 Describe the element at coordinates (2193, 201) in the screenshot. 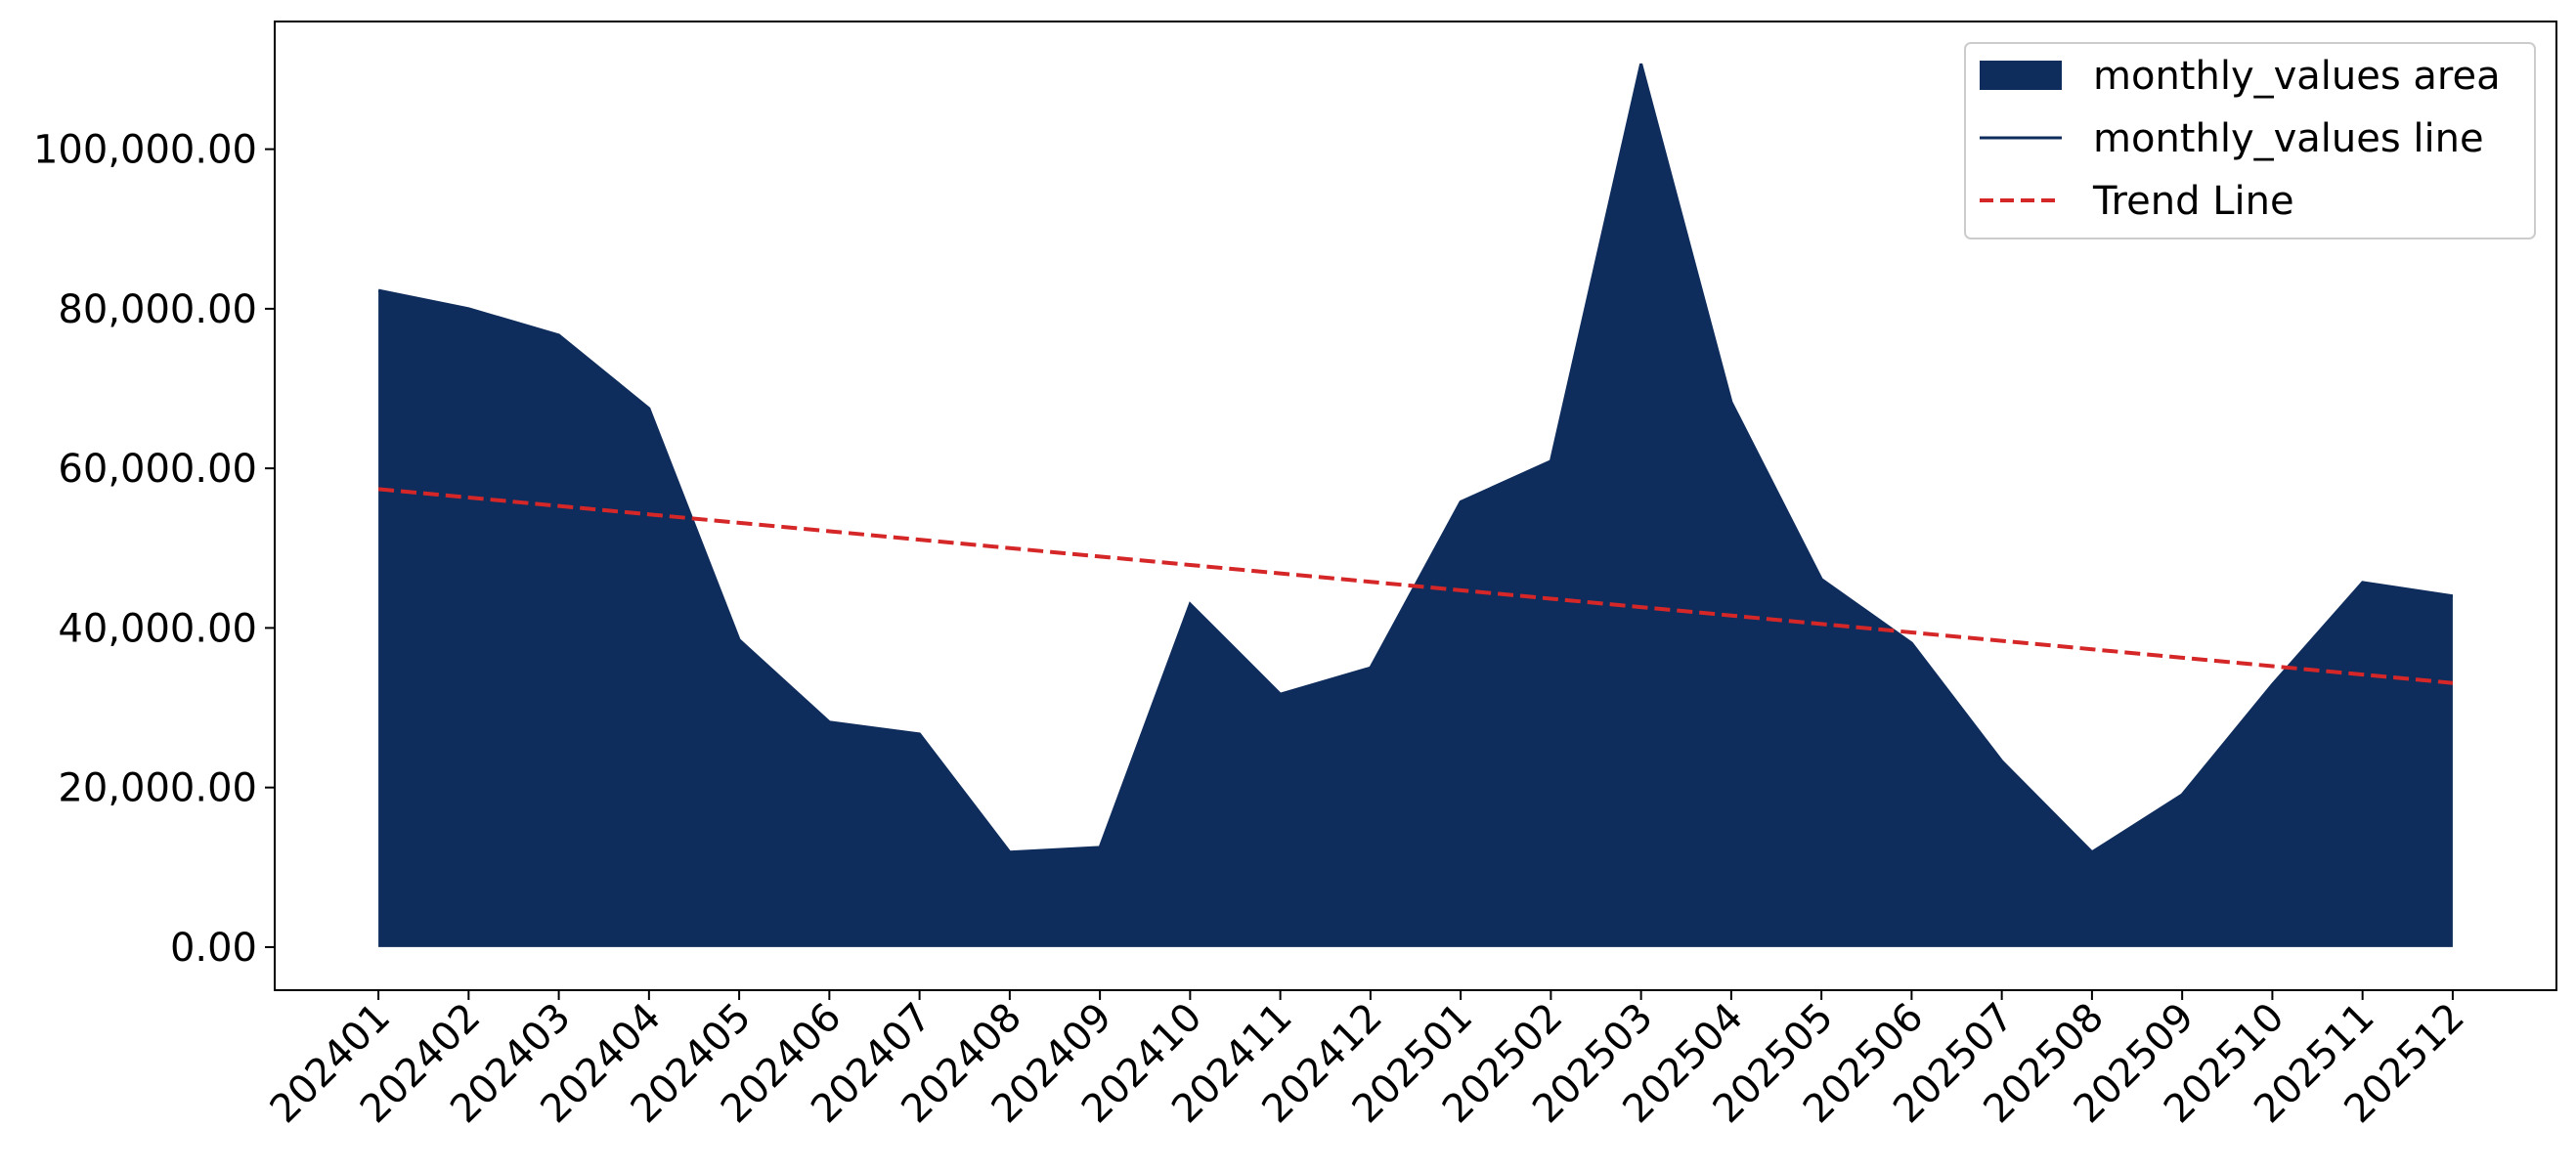

I see `legend-label: Trend Line` at that location.